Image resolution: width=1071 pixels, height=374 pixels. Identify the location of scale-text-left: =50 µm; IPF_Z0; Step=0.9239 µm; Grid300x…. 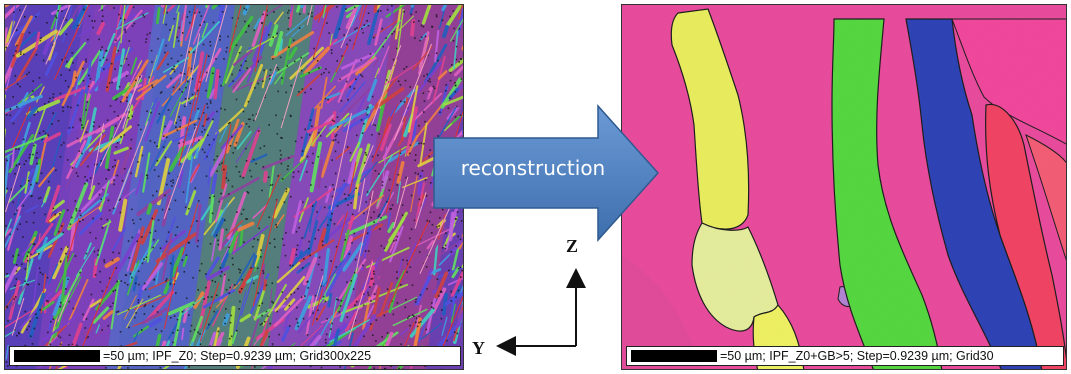
(237, 356).